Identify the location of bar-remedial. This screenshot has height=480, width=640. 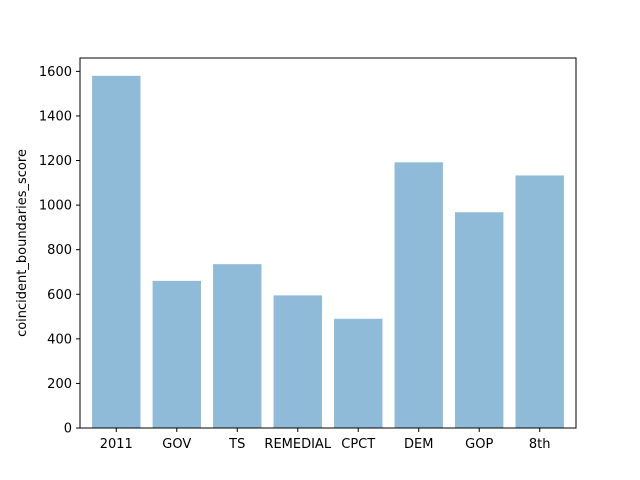
(297, 361).